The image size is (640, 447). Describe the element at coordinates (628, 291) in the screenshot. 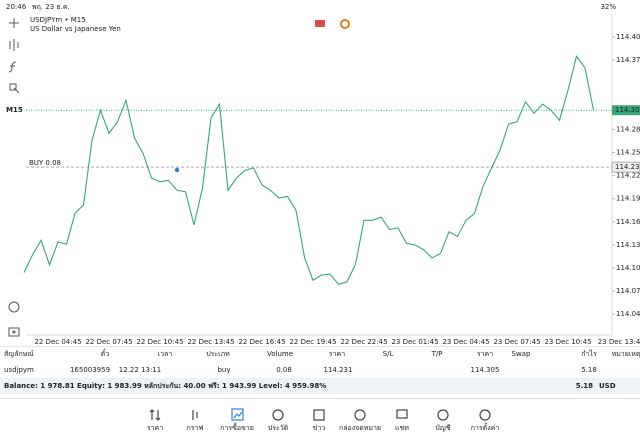

I see `y-tick-label: 114.070` at that location.